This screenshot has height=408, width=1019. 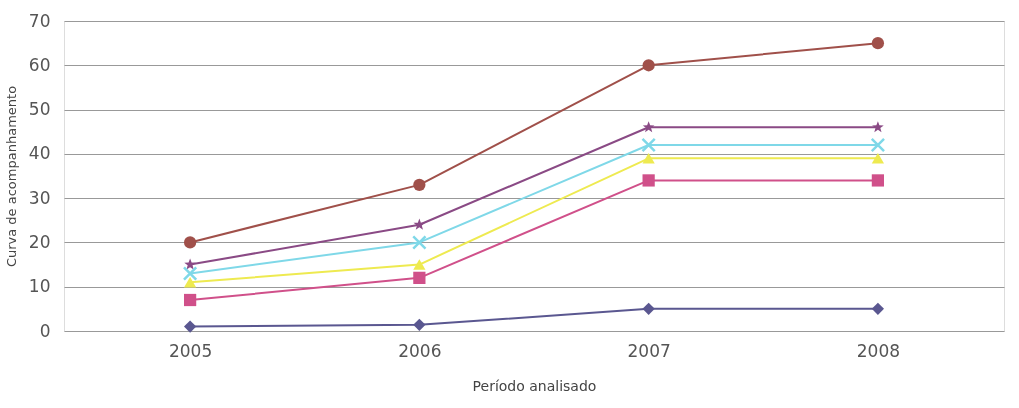 I want to click on y-tick-label: 60, so click(x=39, y=64).